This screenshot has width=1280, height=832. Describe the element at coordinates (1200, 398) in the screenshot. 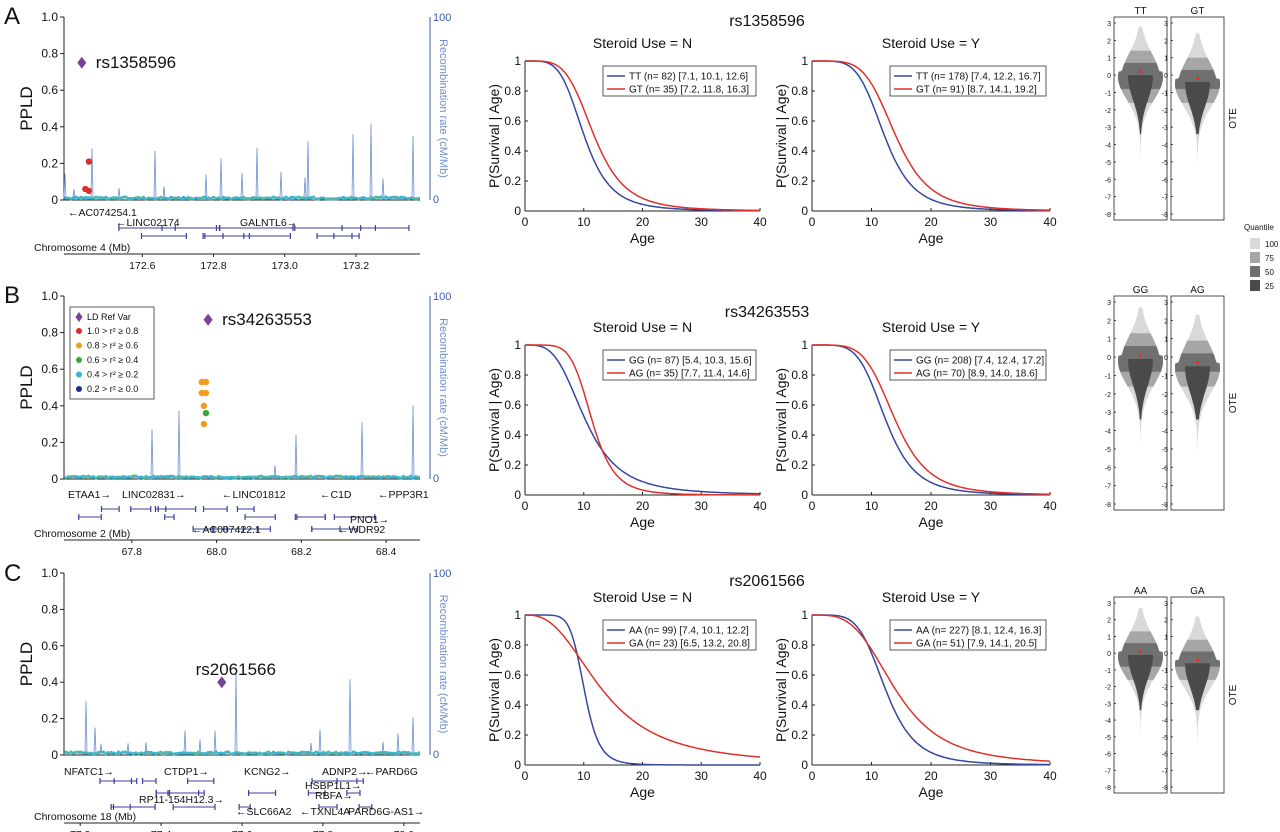

I see `violin-panel: AG 3 2 1 0 -1 -2 -3 -4 -5 -6 -7 -8 OTE` at that location.